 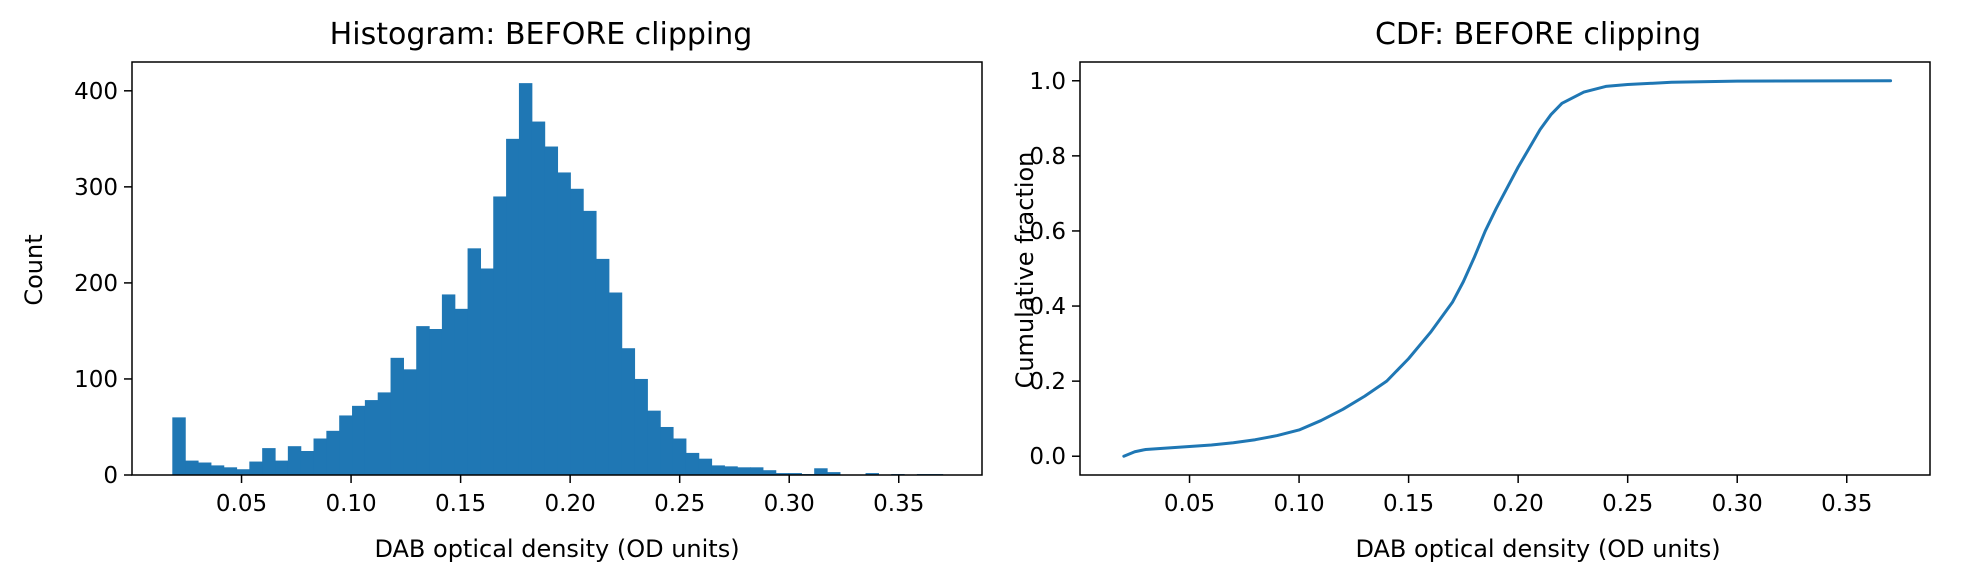 I want to click on histogram-title: Histogram: BEFORE clipping, so click(x=541, y=34).